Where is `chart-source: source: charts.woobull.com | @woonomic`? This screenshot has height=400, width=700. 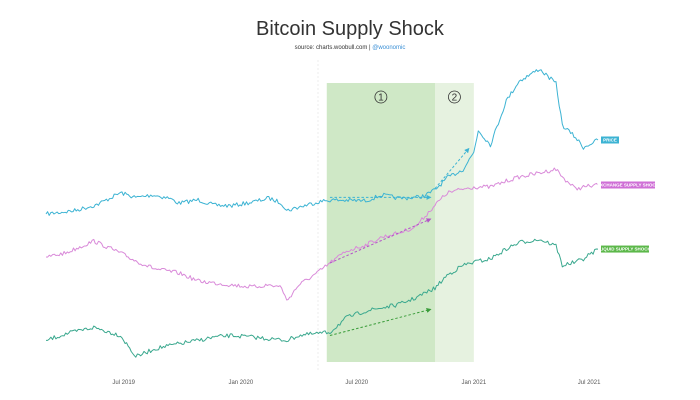
chart-source: source: charts.woobull.com | @woonomic is located at coordinates (350, 48).